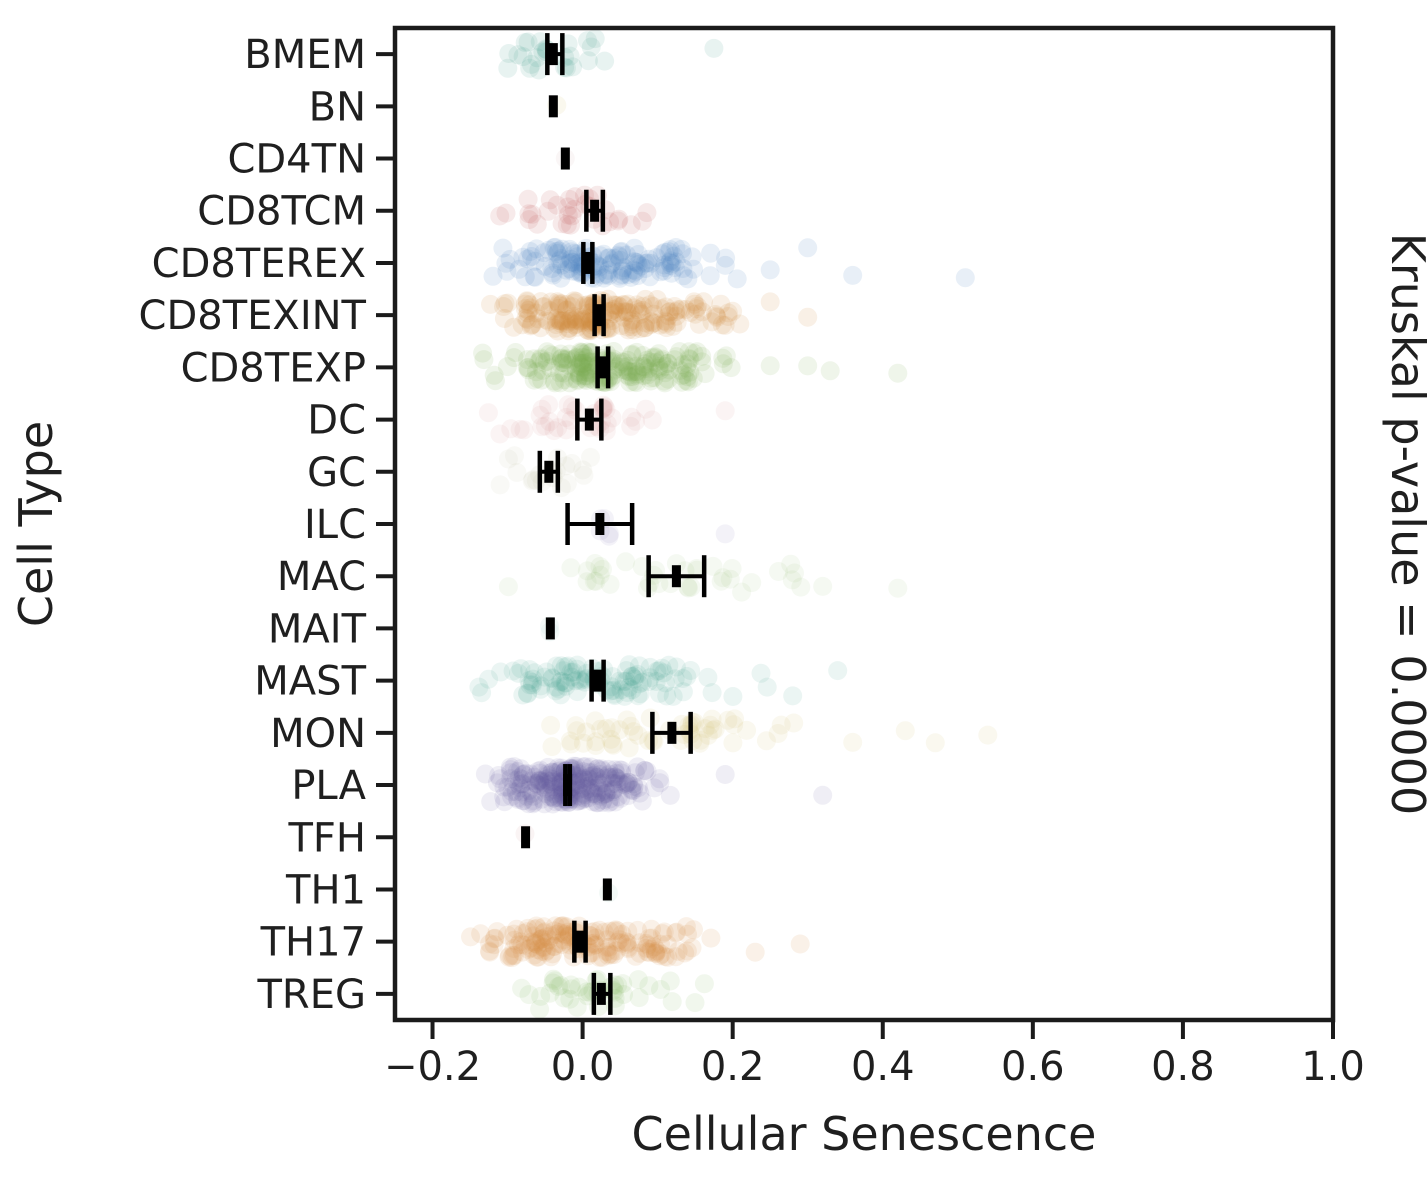 The image size is (1427, 1196). What do you see at coordinates (328, 786) in the screenshot?
I see `y-tick-label: PLA` at bounding box center [328, 786].